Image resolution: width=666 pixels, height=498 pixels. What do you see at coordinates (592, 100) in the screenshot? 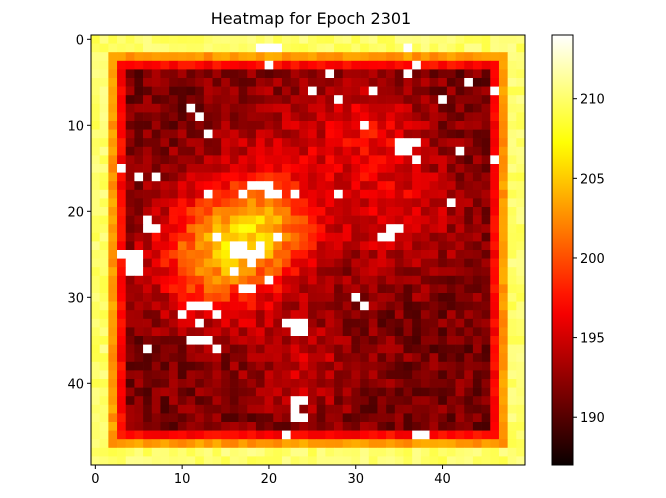
I see `colorbar-tick-label: 210` at bounding box center [592, 100].